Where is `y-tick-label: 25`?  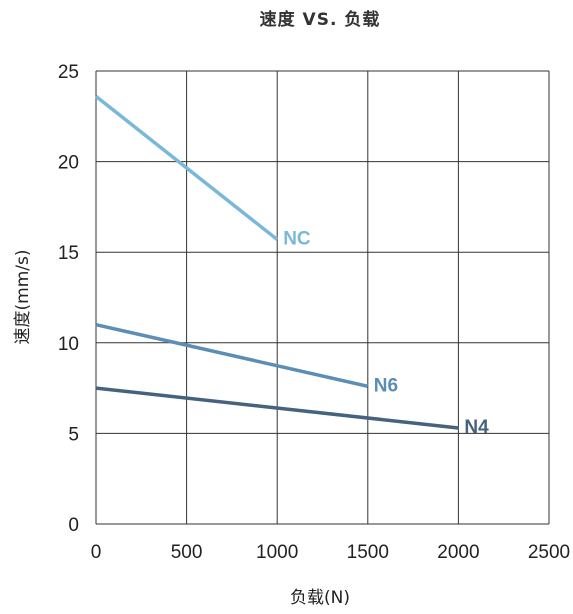
y-tick-label: 25 is located at coordinates (68, 72).